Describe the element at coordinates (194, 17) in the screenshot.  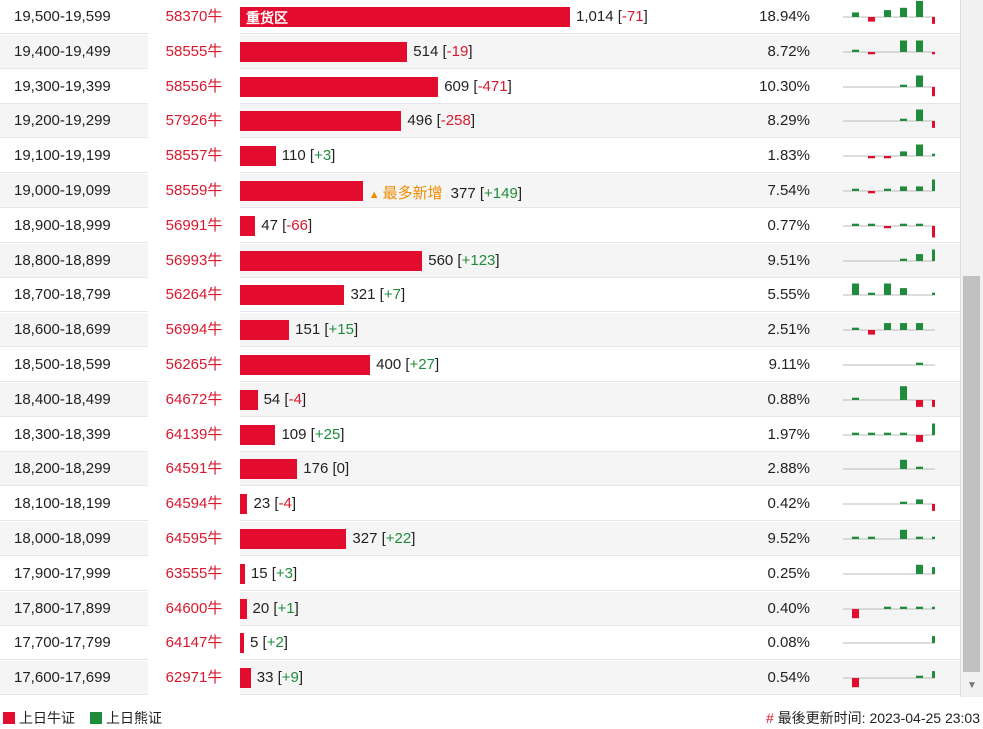
I see `warrant-code-link: 58370牛` at that location.